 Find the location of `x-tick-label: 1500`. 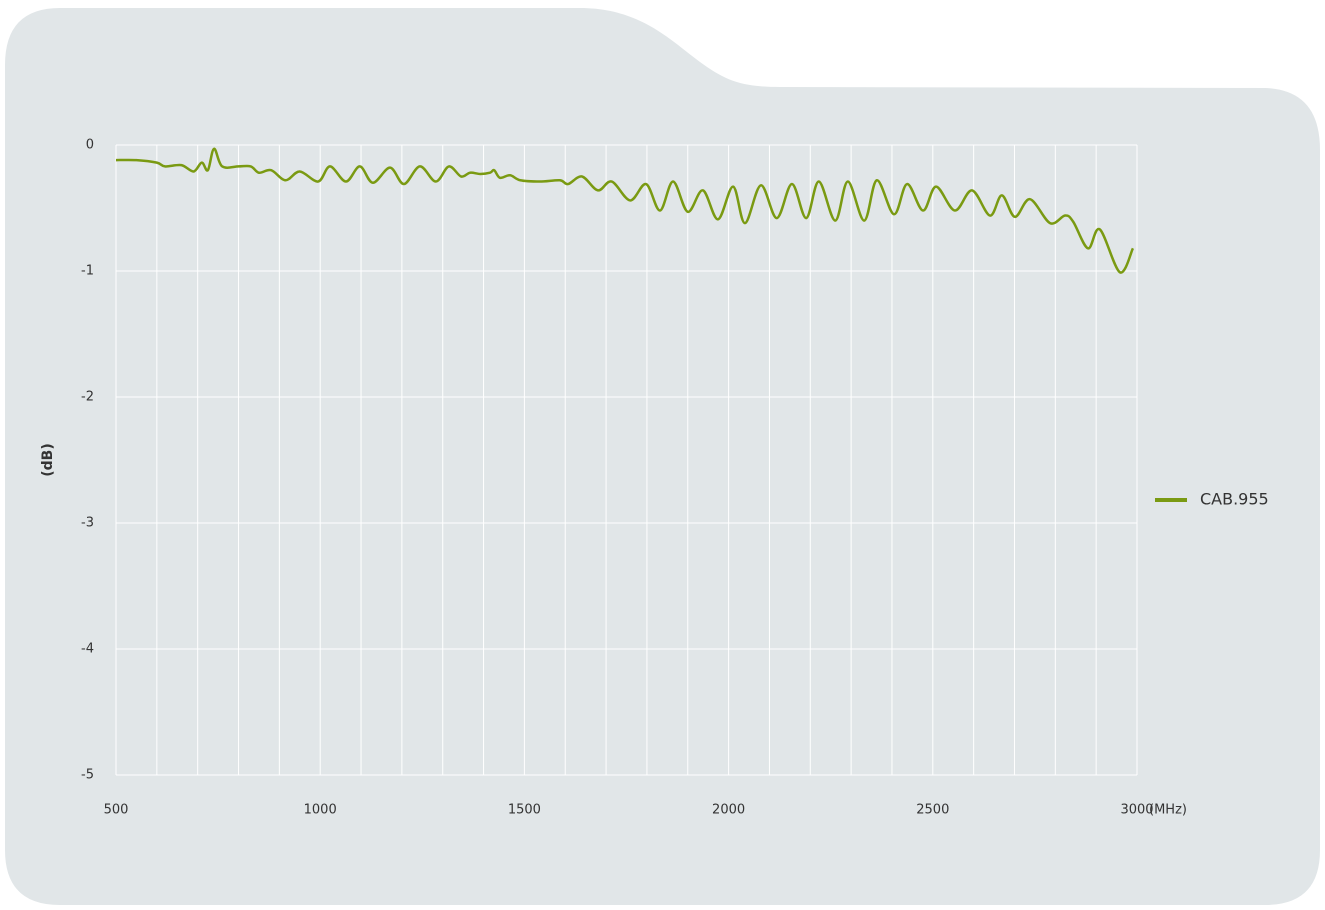

x-tick-label: 1500 is located at coordinates (524, 810).